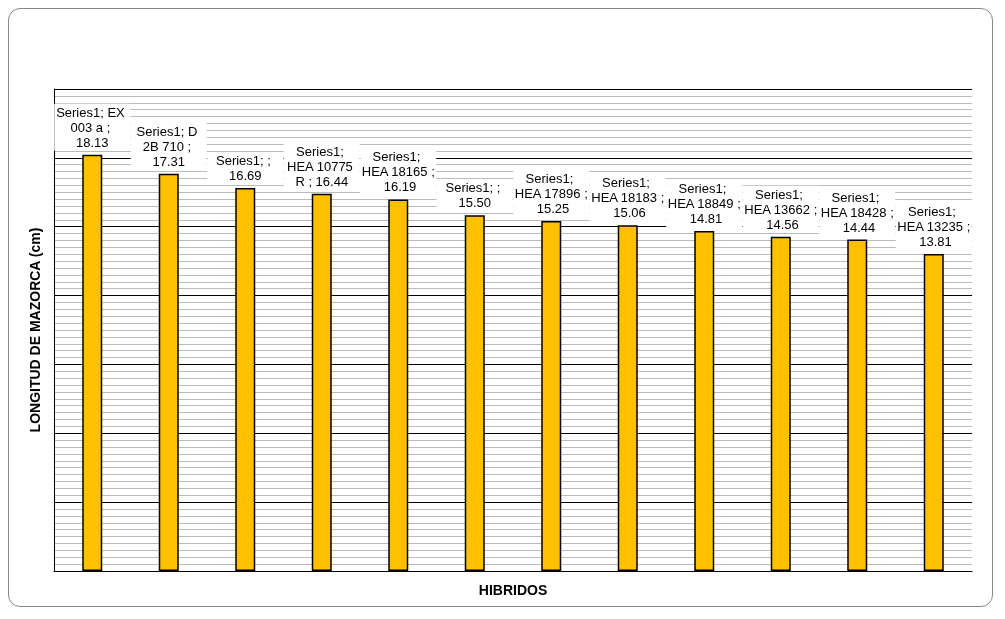 This screenshot has width=1005, height=619. What do you see at coordinates (245, 167) in the screenshot?
I see `data-label: Series1; ; 16.69` at bounding box center [245, 167].